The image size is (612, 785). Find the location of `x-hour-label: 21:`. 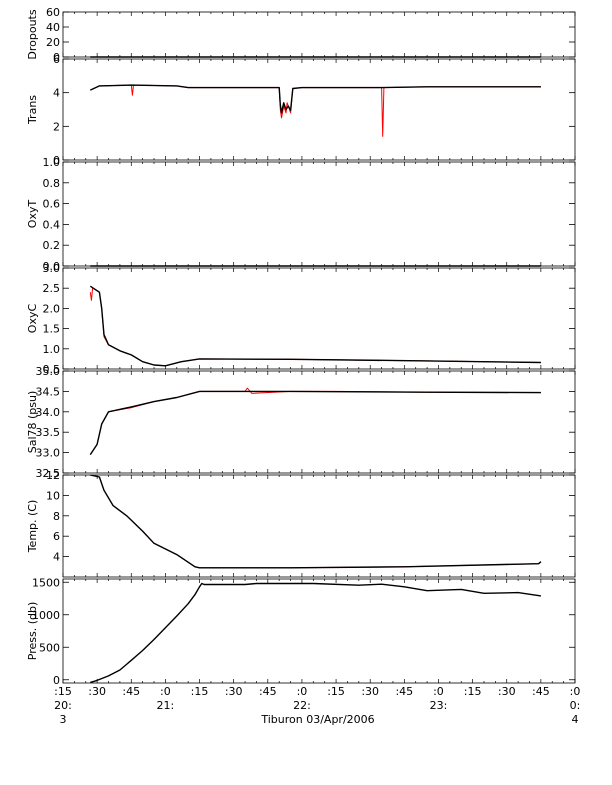

x-hour-label: 21: is located at coordinates (166, 705).